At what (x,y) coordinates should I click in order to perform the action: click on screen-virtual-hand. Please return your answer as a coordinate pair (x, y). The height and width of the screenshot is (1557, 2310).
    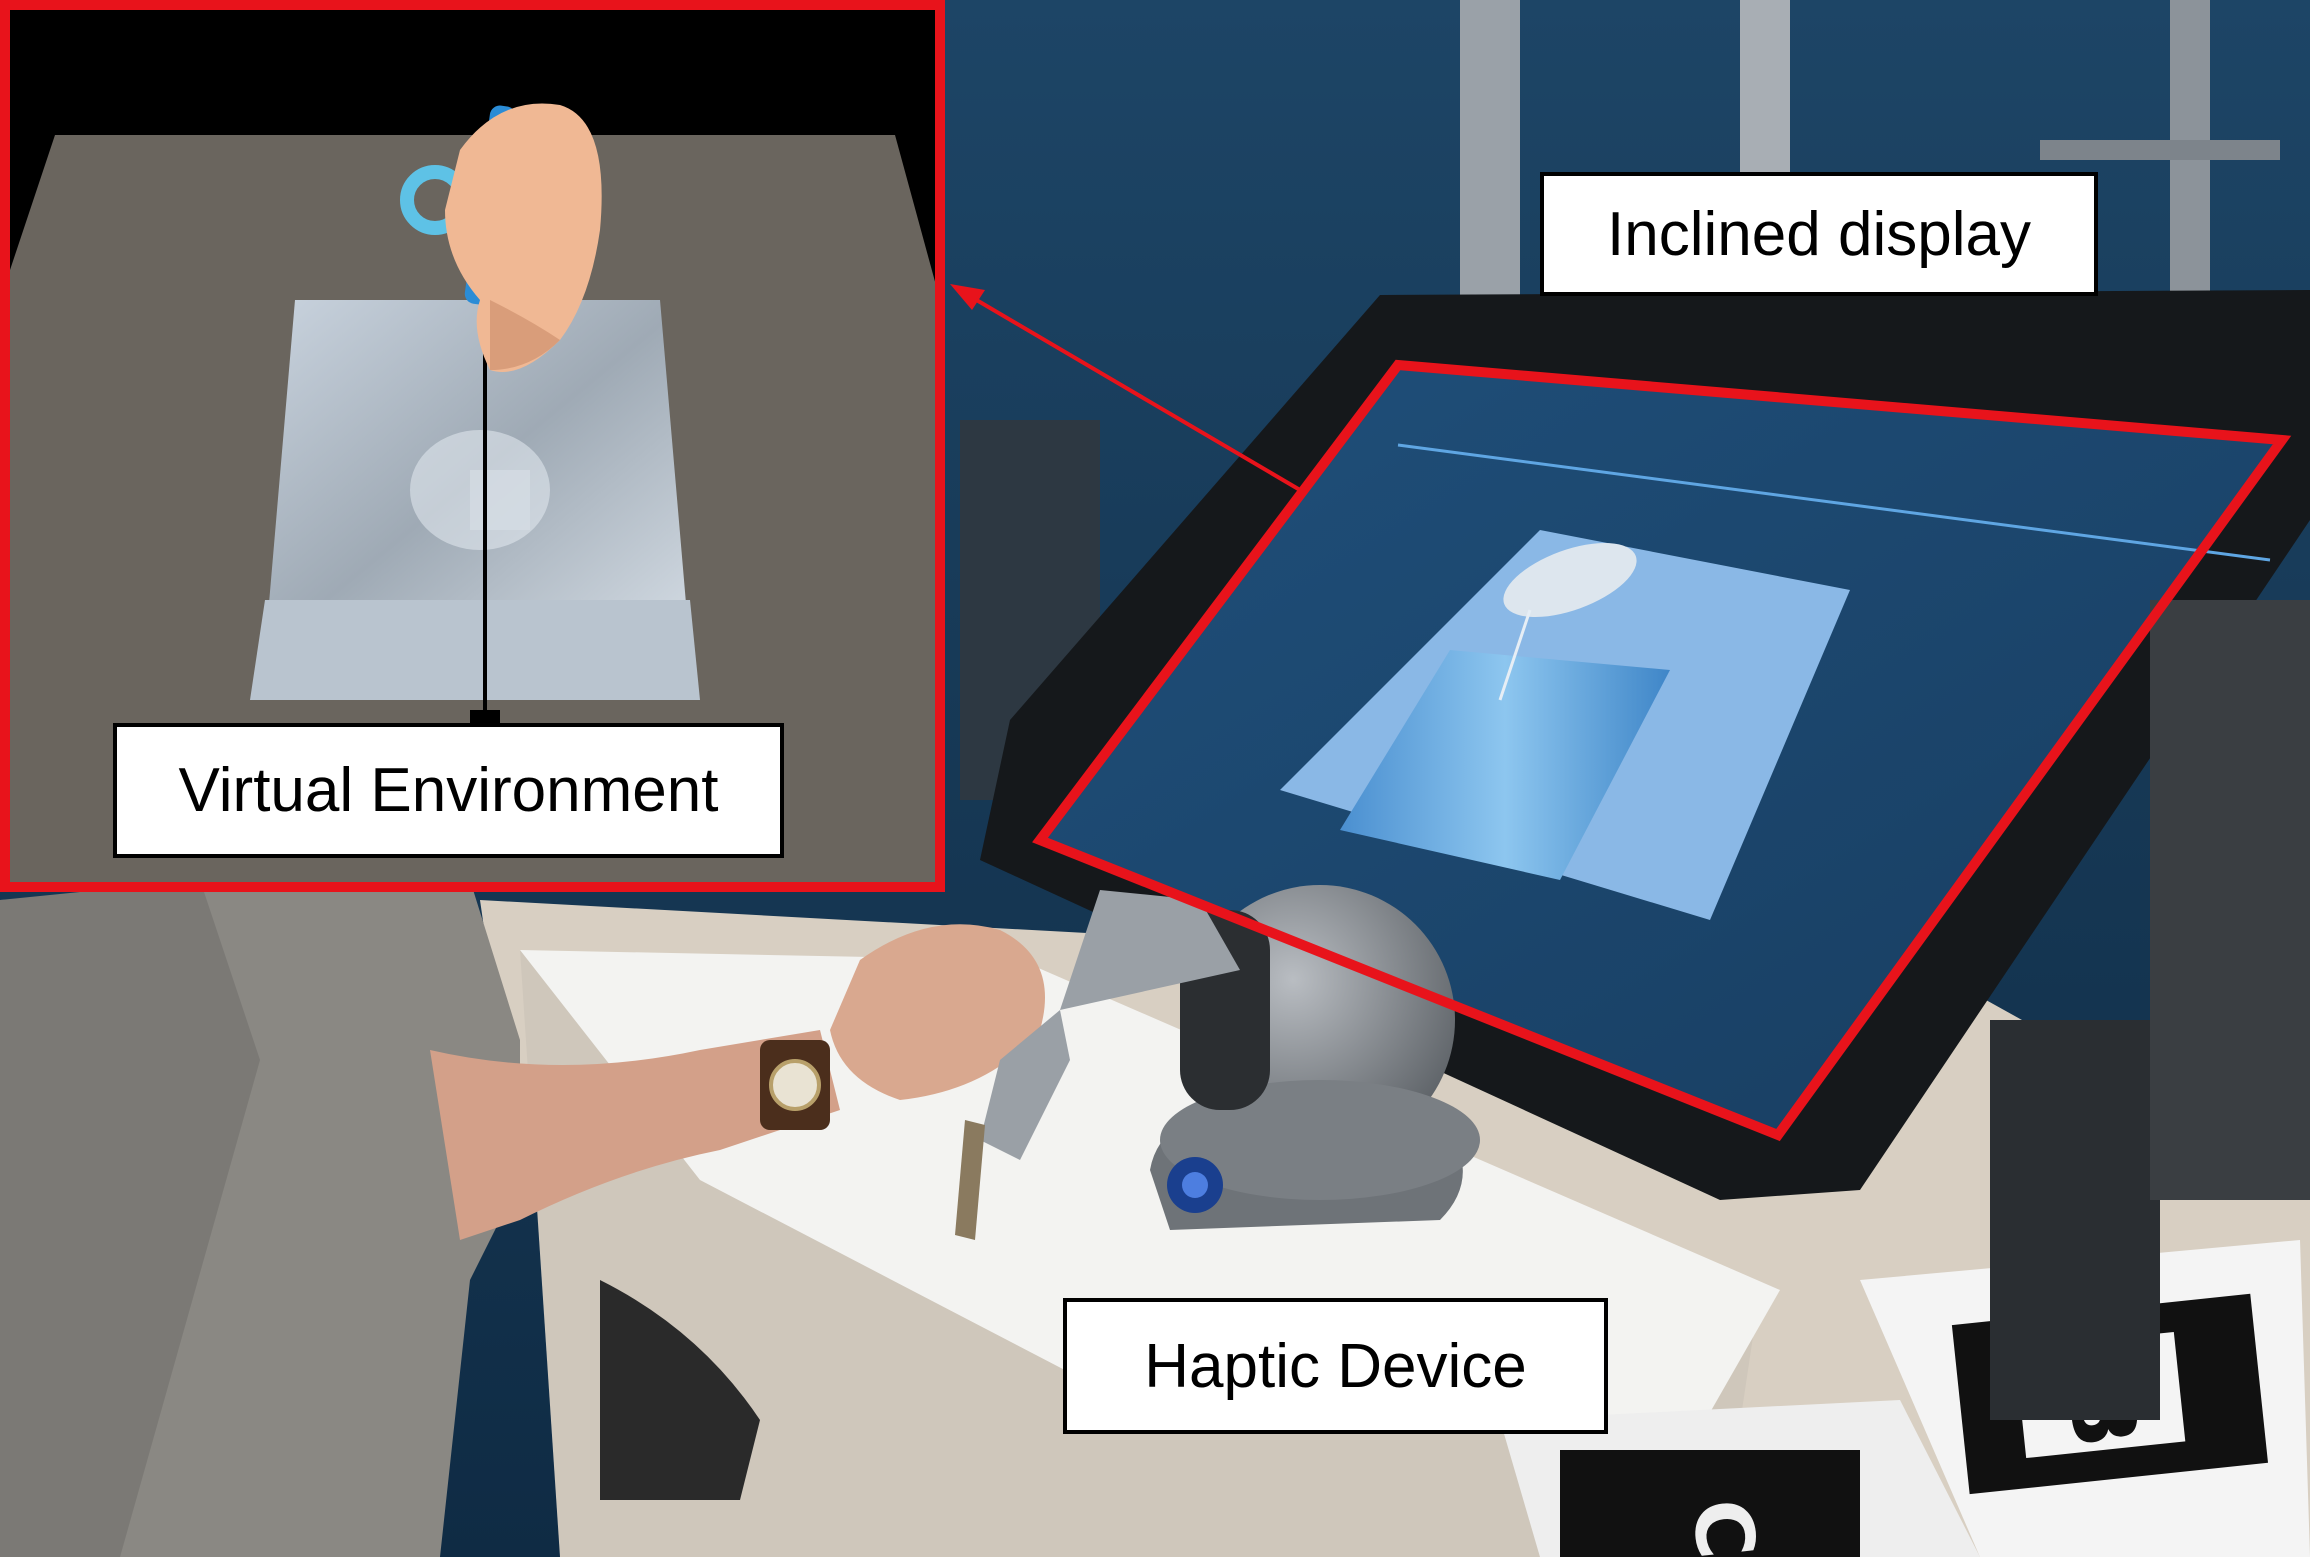
    Looking at the image, I should click on (1570, 580).